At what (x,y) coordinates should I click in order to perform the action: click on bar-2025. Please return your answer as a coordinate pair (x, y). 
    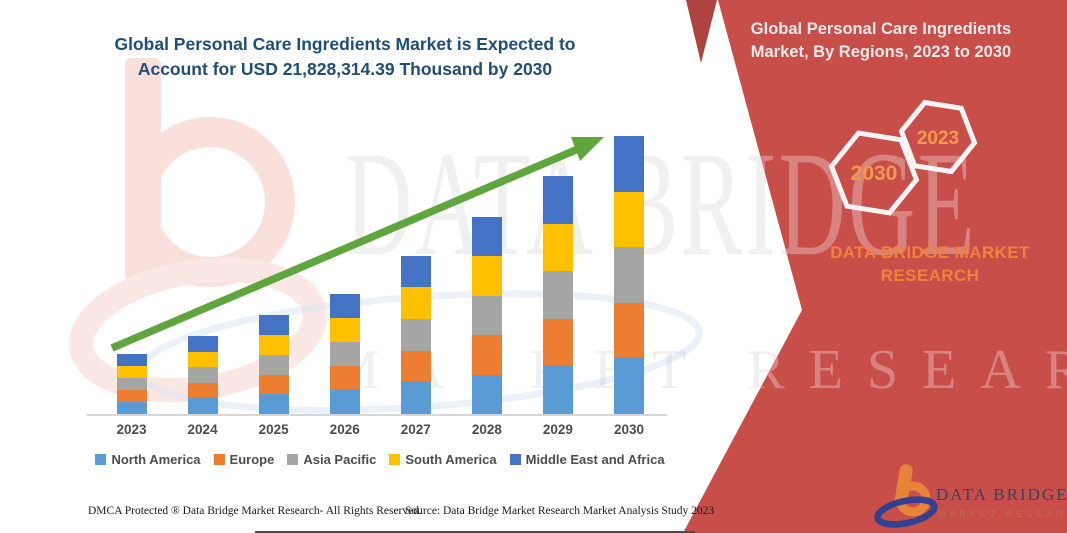
    Looking at the image, I should click on (273, 364).